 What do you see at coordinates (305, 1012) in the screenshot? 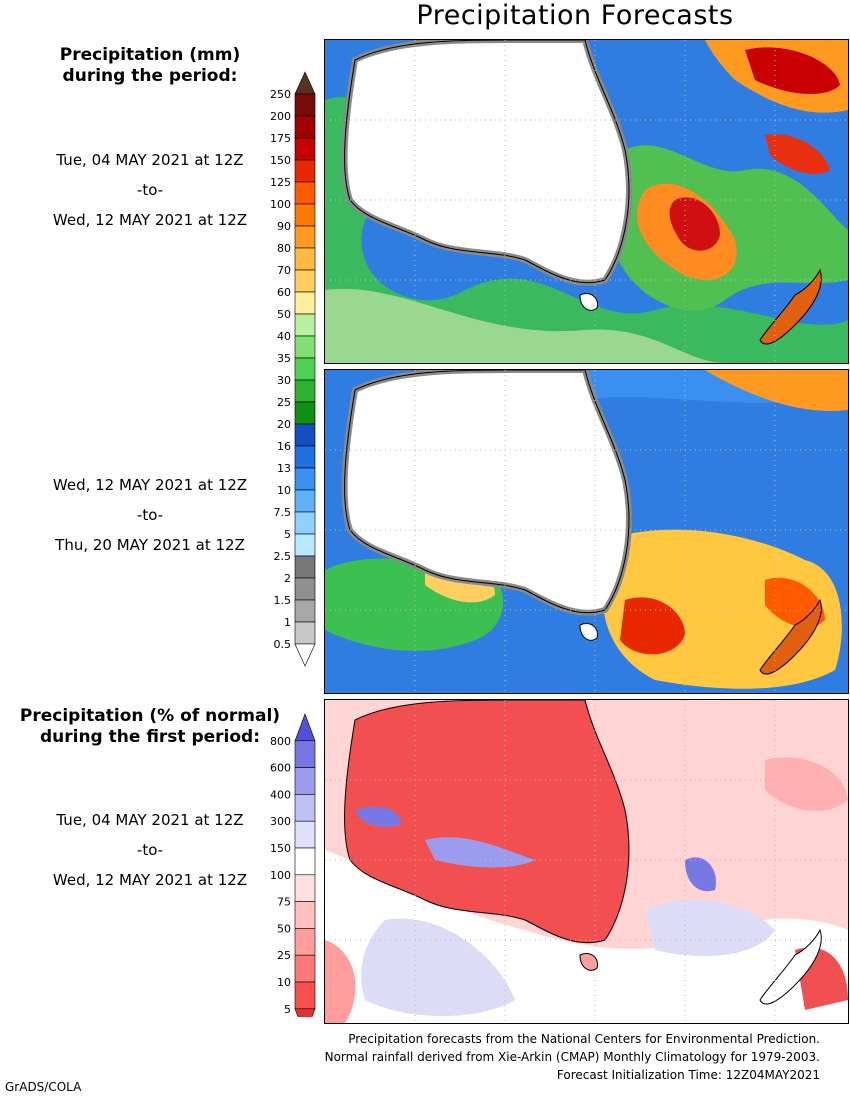
I see `pct-scale-arrow-bottom` at bounding box center [305, 1012].